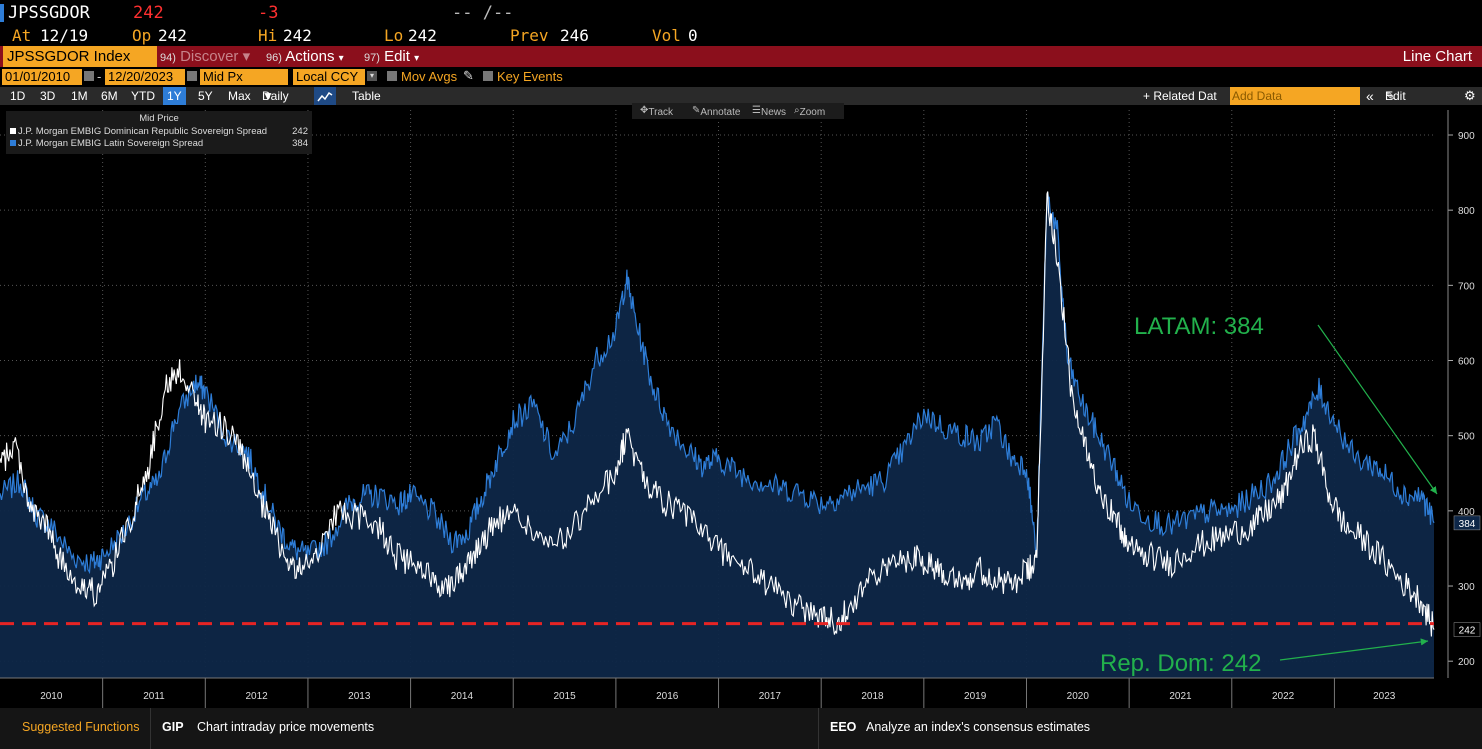 This screenshot has height=749, width=1482. Describe the element at coordinates (392, 56) in the screenshot. I see `edit-menu: 97) Edit ▾` at that location.